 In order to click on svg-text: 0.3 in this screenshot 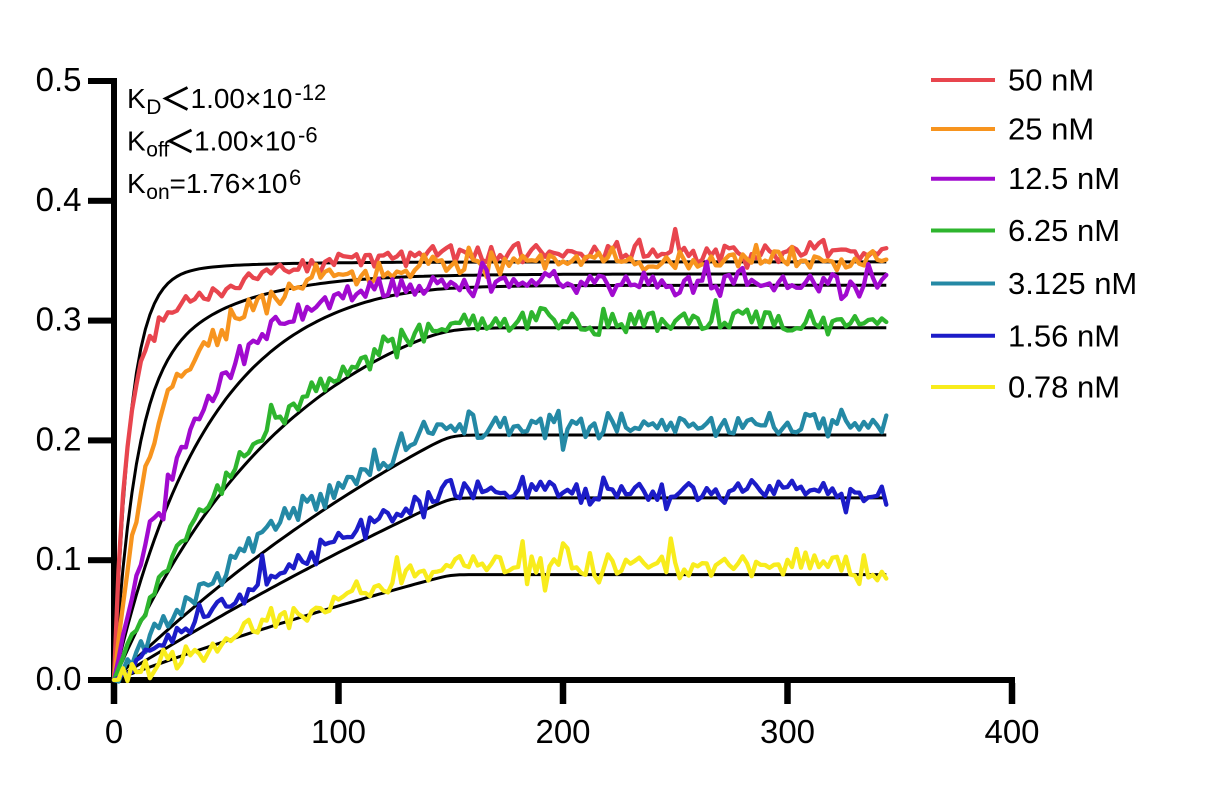, I will do `click(59, 319)`.